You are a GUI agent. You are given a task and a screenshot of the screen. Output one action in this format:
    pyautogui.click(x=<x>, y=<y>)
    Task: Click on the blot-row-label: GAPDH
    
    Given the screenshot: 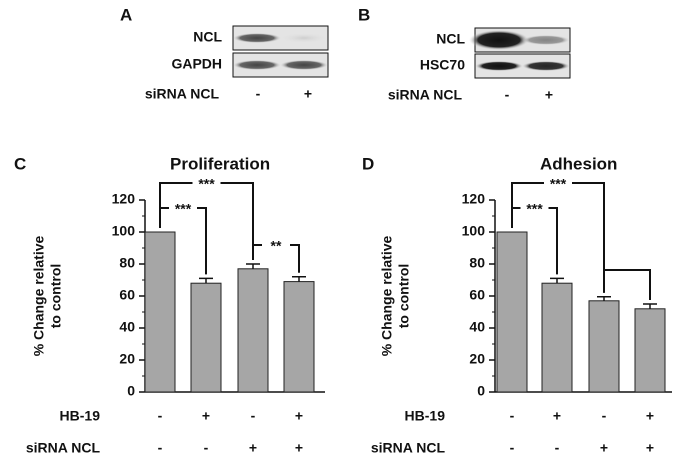 What is the action you would take?
    pyautogui.click(x=196, y=64)
    